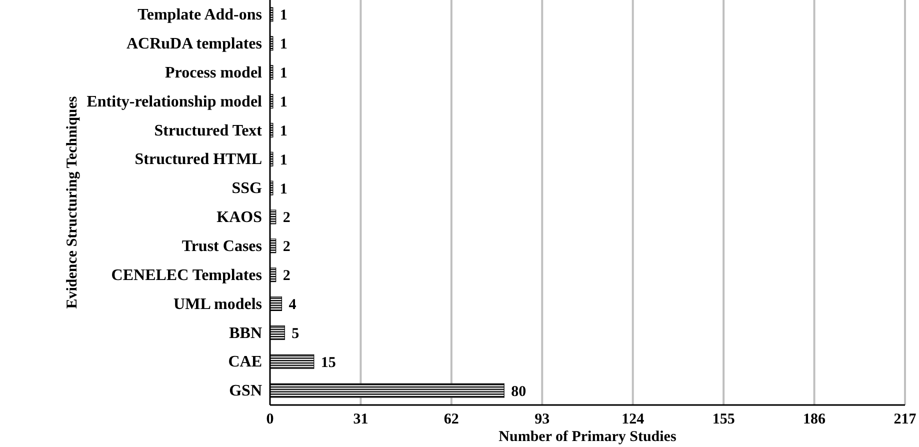  What do you see at coordinates (328, 362) in the screenshot?
I see `data-label: 15` at bounding box center [328, 362].